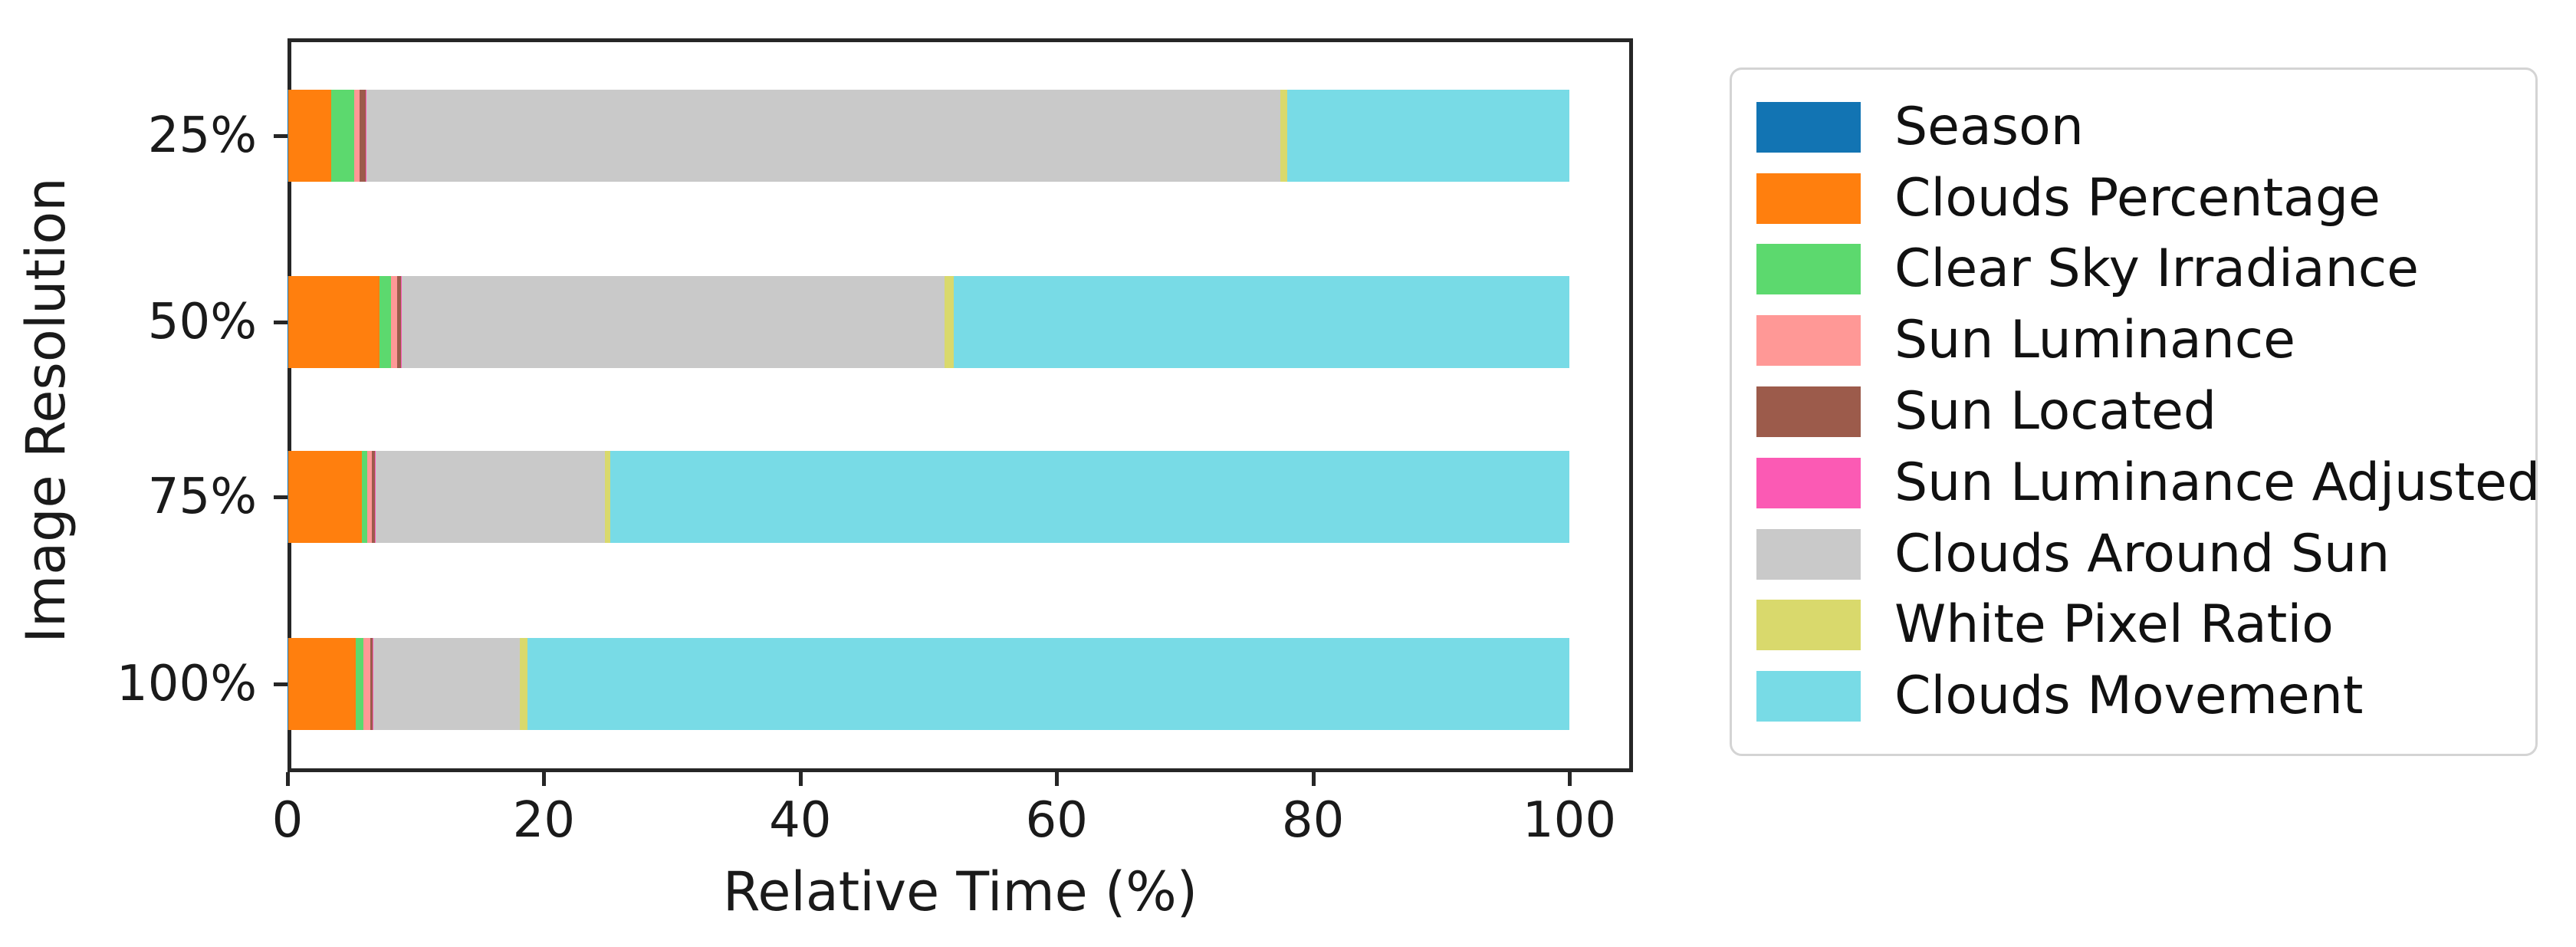 The width and height of the screenshot is (2576, 947). Describe the element at coordinates (673, 322) in the screenshot. I see `bar-segment-clouds-around-sun-50%` at that location.